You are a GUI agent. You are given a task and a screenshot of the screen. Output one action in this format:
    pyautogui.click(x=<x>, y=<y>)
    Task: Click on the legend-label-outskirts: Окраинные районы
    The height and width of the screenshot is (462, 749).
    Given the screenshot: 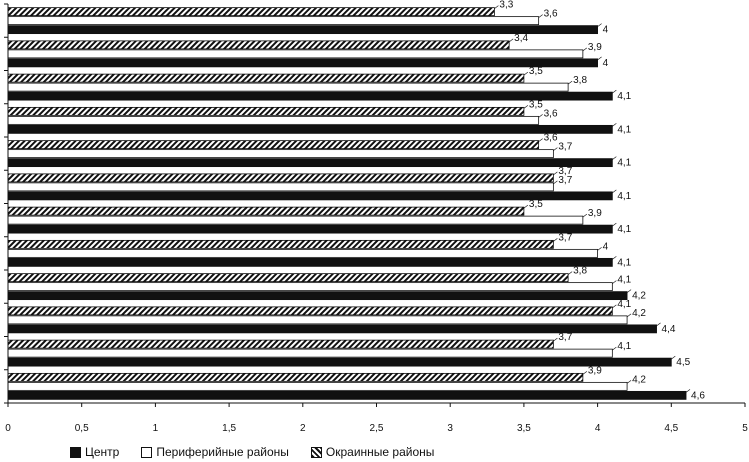 What is the action you would take?
    pyautogui.click(x=380, y=452)
    